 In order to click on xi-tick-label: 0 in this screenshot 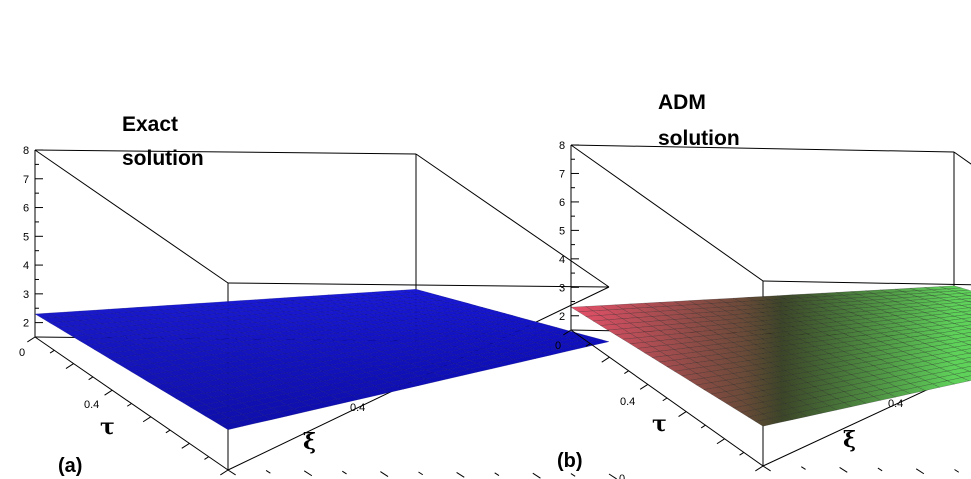, I will do `click(622, 476)`.